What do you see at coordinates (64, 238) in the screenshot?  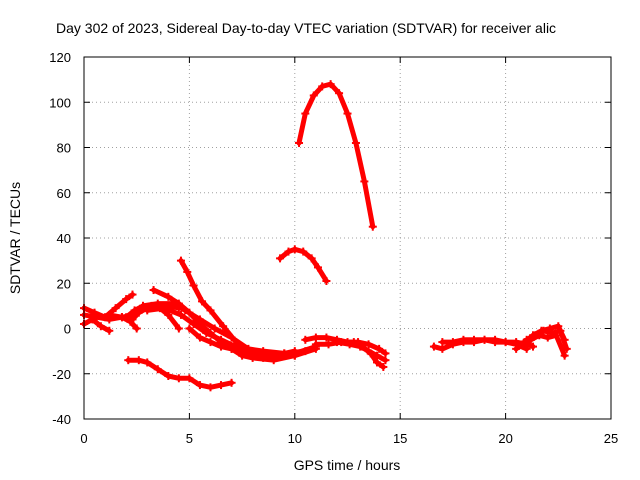 I see `y-tick-label: 40` at bounding box center [64, 238].